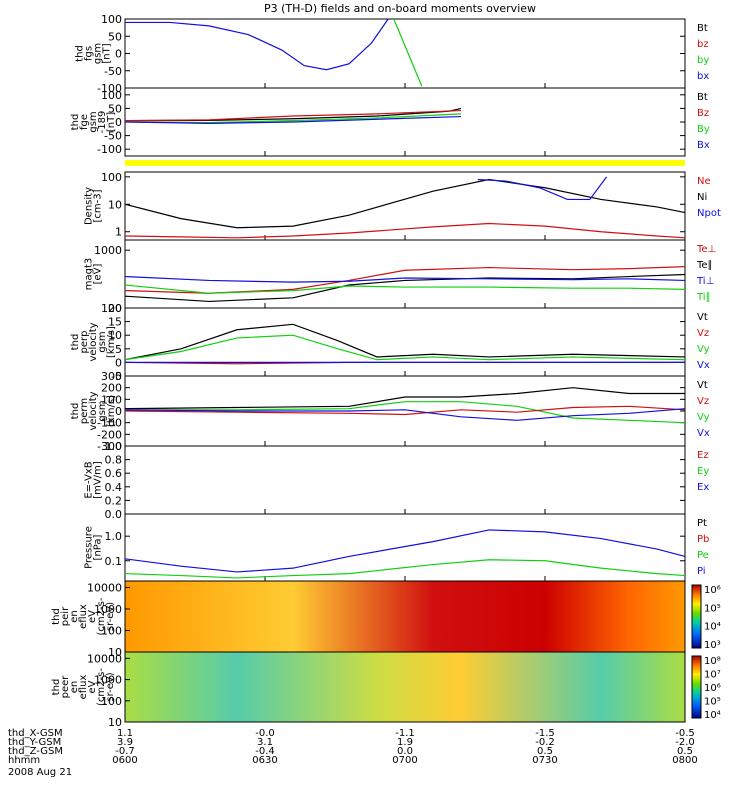 This screenshot has width=750, height=804. I want to click on ephemeris-value: -0.0, so click(265, 733).